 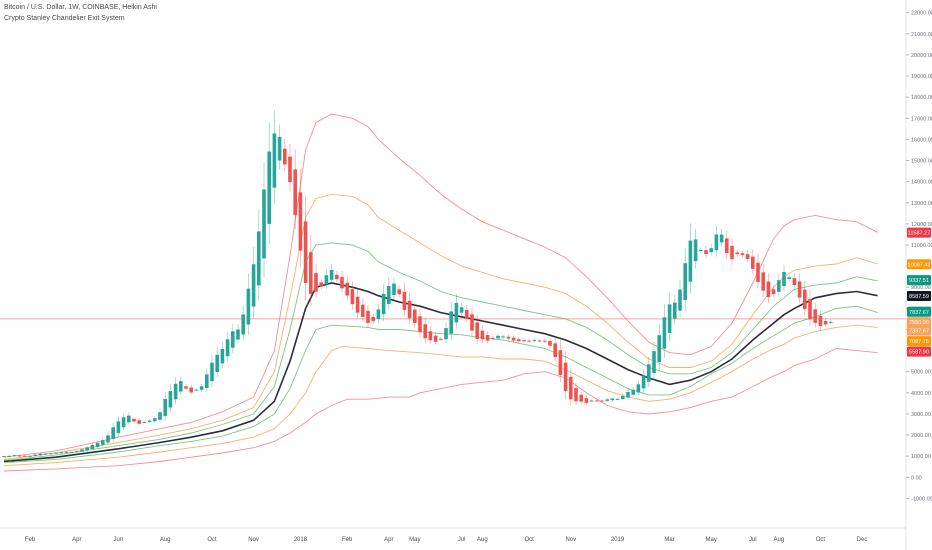 I want to click on price-tick-label: 9000.00, so click(x=921, y=288).